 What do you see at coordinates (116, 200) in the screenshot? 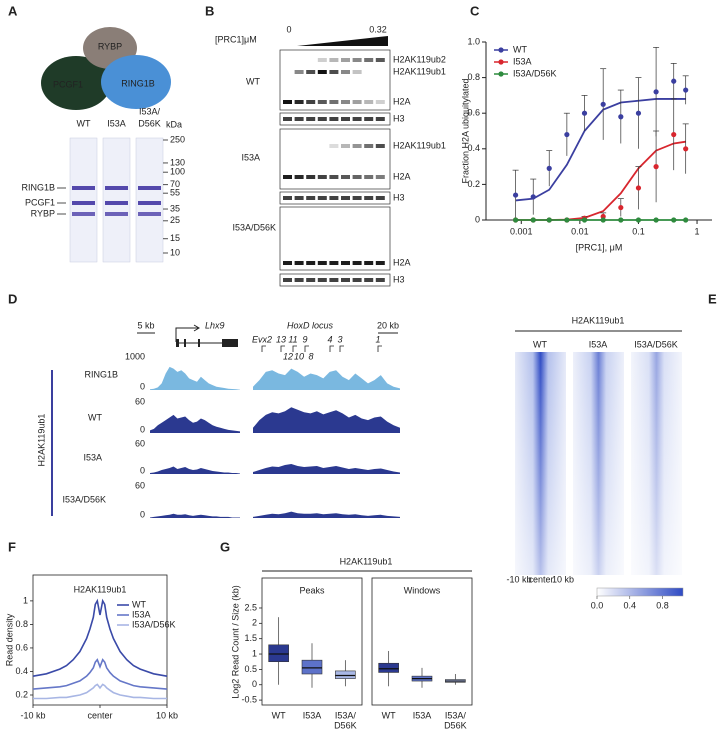
I see `gel-lane` at bounding box center [116, 200].